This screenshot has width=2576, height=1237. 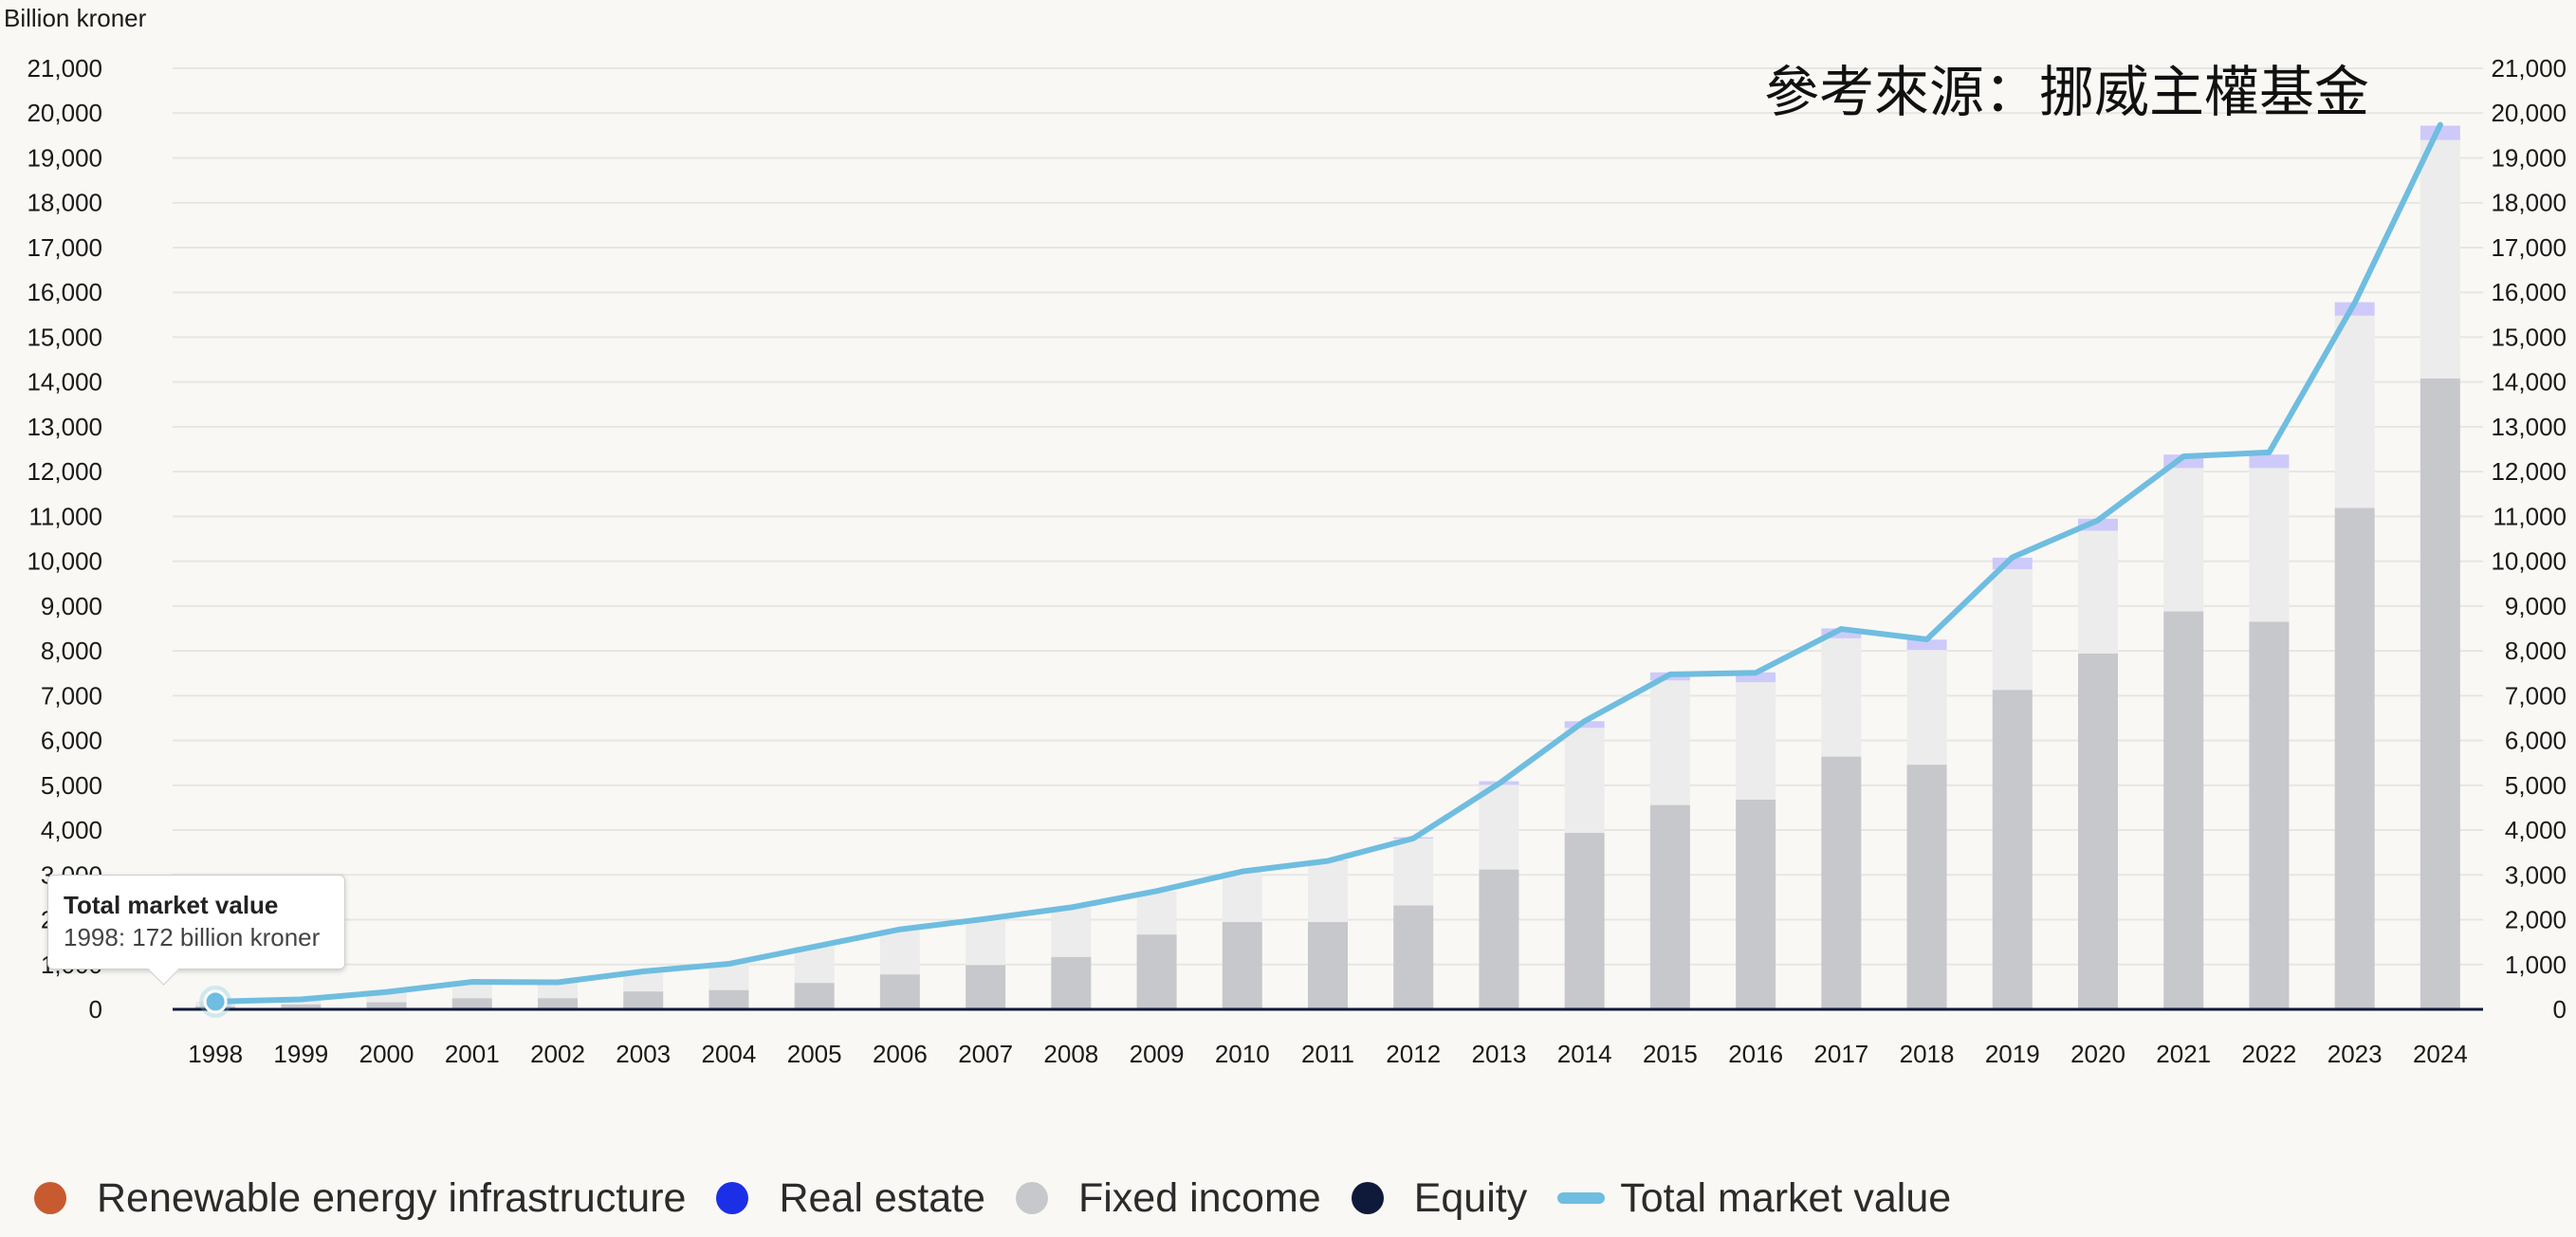 What do you see at coordinates (1926, 887) in the screenshot?
I see `bar-equity-2018` at bounding box center [1926, 887].